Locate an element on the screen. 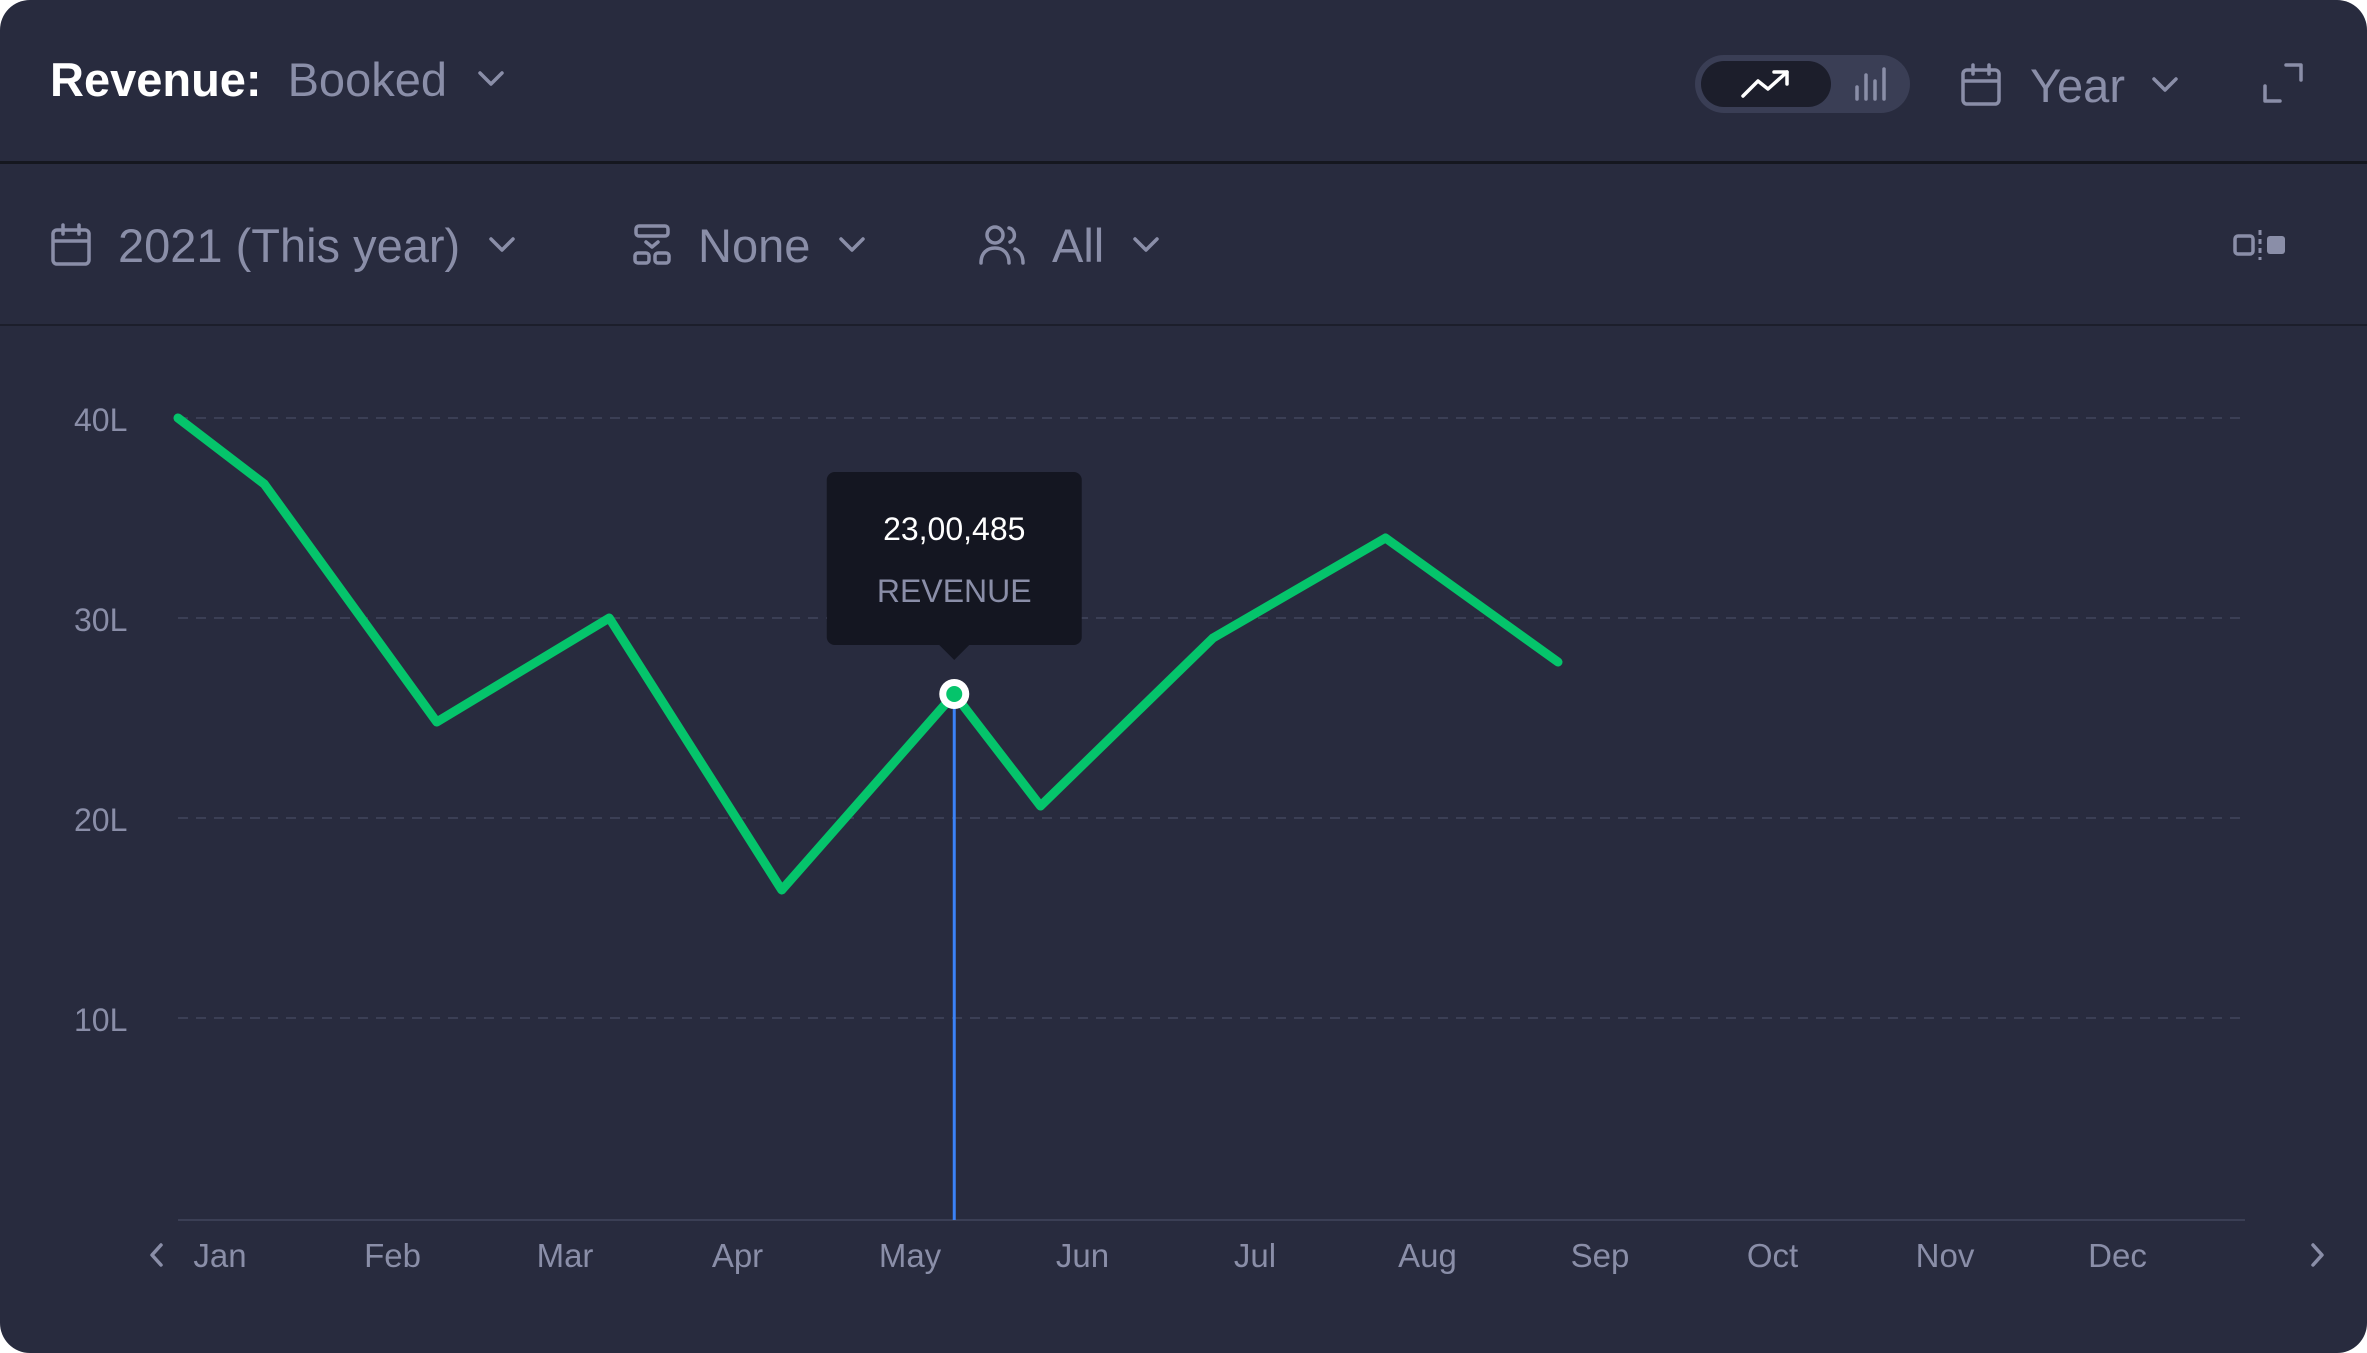 This screenshot has width=2367, height=1353. group-icon is located at coordinates (652, 244).